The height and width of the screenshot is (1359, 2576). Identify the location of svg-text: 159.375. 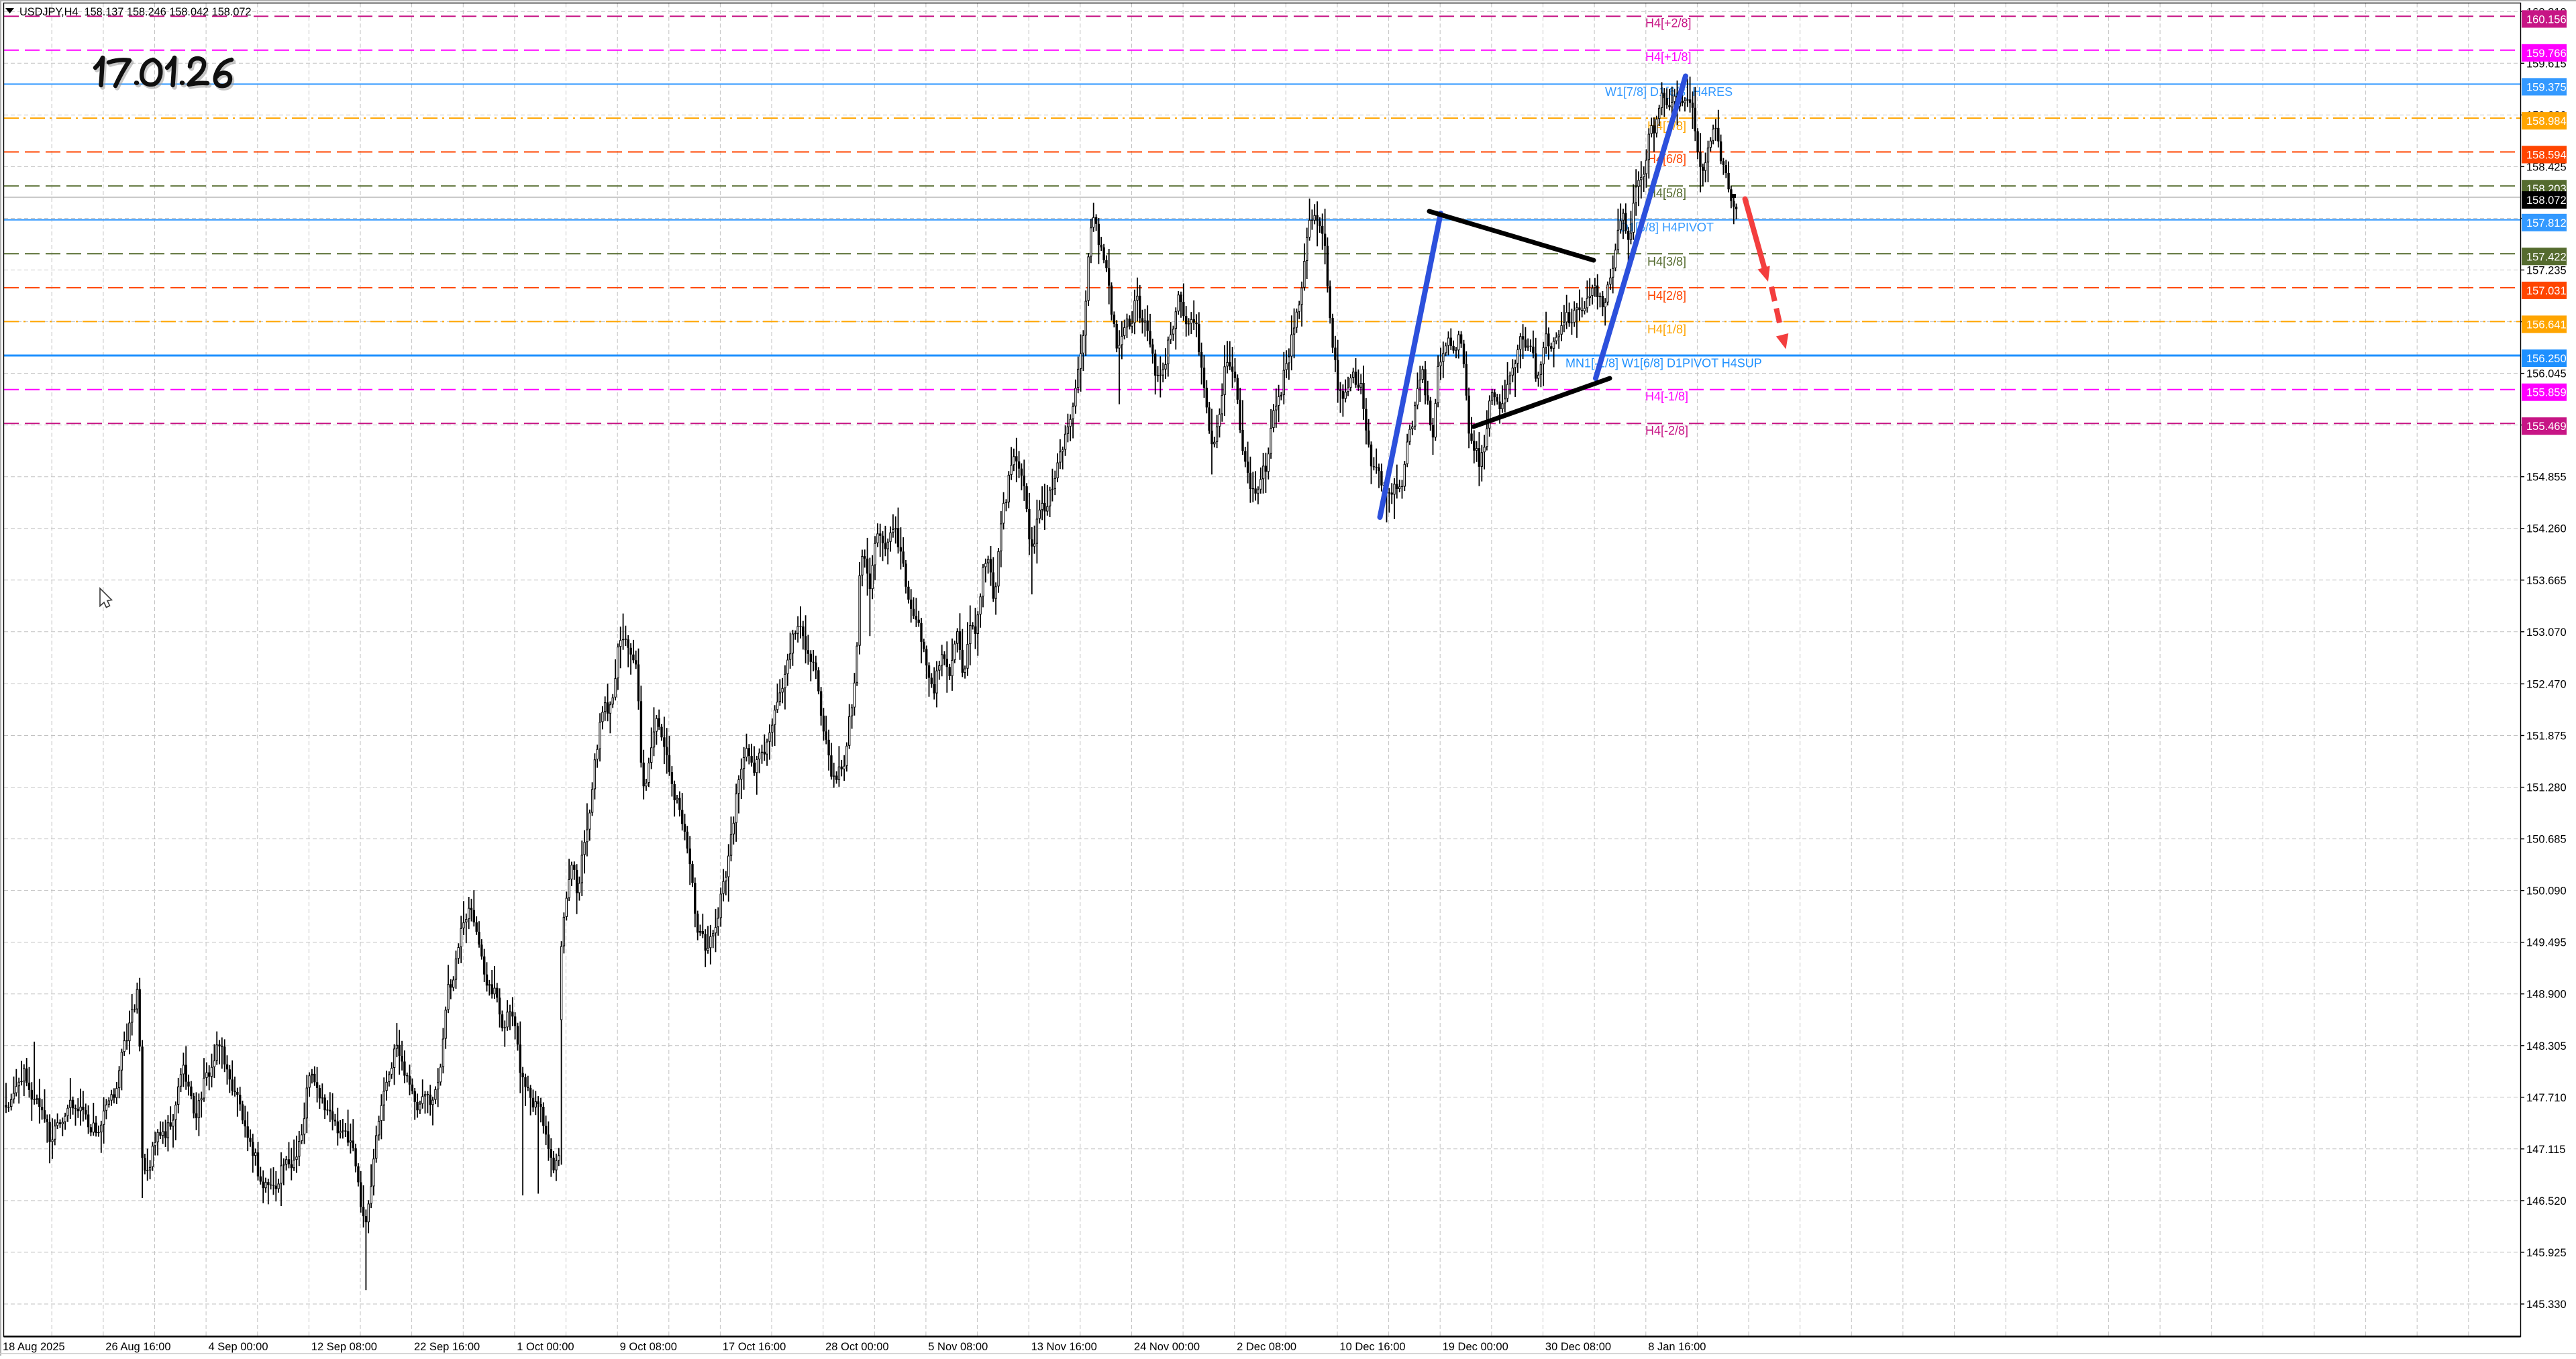
(2546, 87).